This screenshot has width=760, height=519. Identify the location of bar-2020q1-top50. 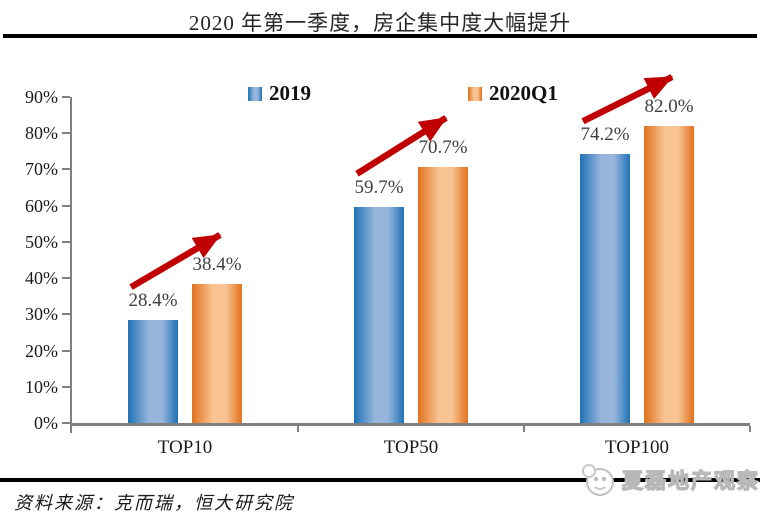
(443, 294).